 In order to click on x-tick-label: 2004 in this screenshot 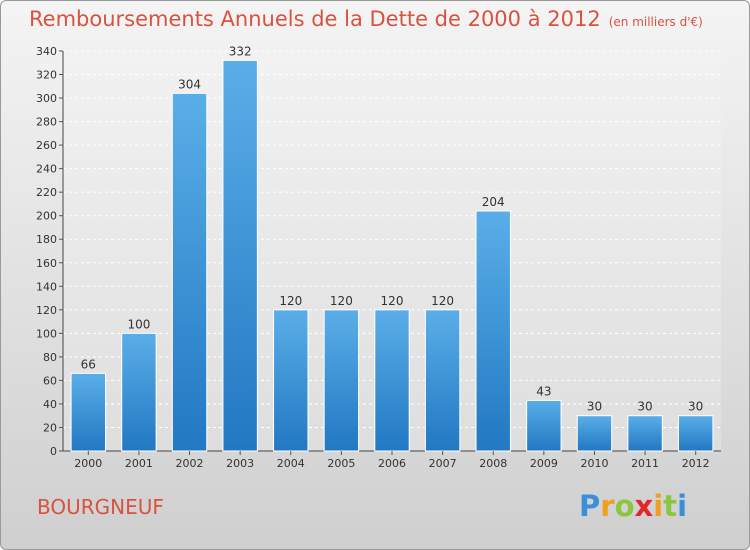, I will do `click(291, 463)`.